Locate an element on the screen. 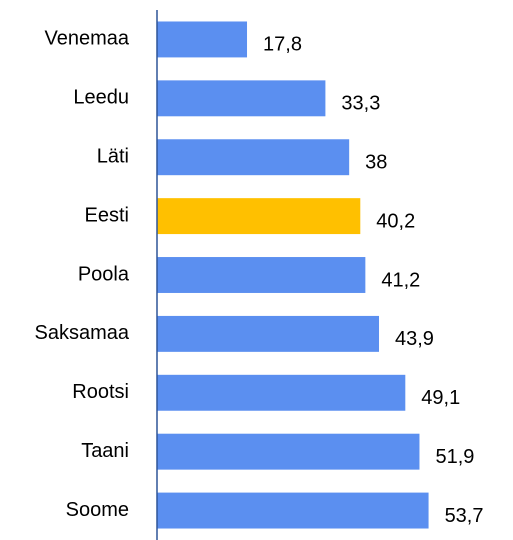 Image resolution: width=513 pixels, height=540 pixels. value-label: 49,1 is located at coordinates (440, 398).